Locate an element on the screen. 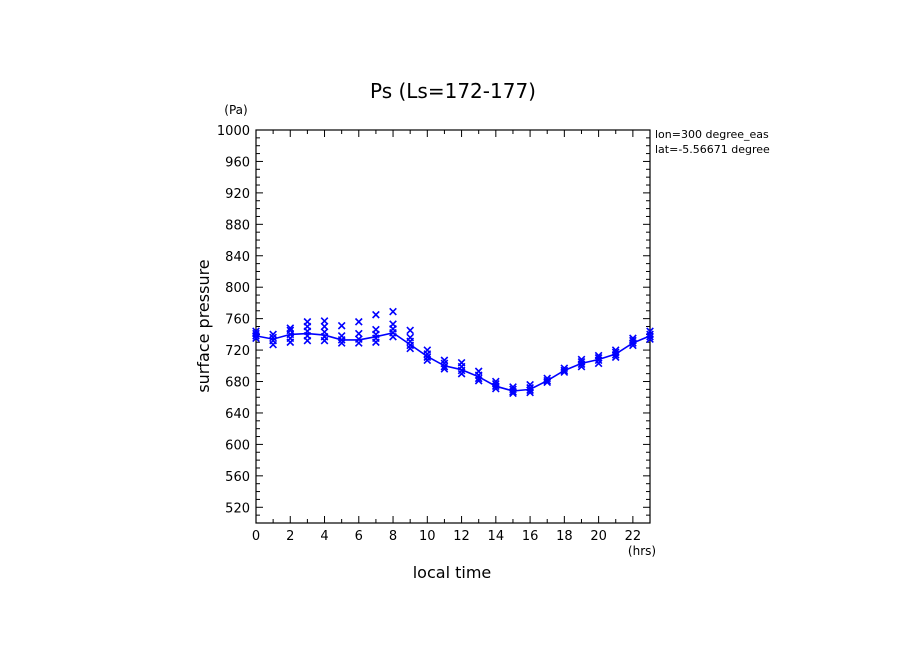  x-unit-label: (hrs) is located at coordinates (642, 551).